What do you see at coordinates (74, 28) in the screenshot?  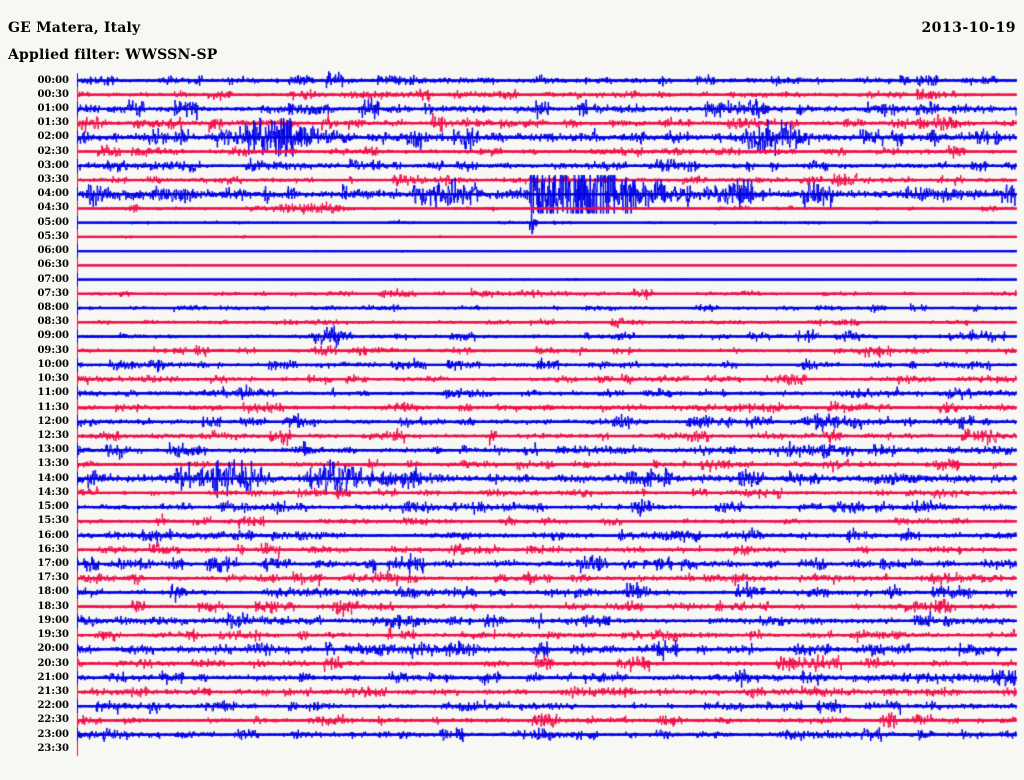 I see `station-title: GE Matera, Italy` at bounding box center [74, 28].